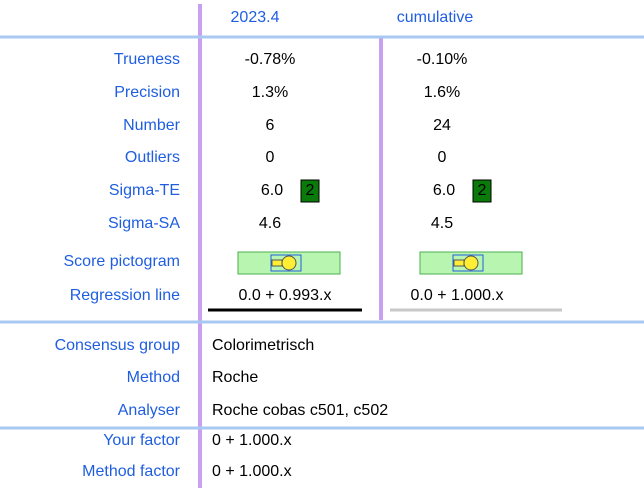 The width and height of the screenshot is (644, 490). What do you see at coordinates (131, 471) in the screenshot?
I see `row-label: Method factor` at bounding box center [131, 471].